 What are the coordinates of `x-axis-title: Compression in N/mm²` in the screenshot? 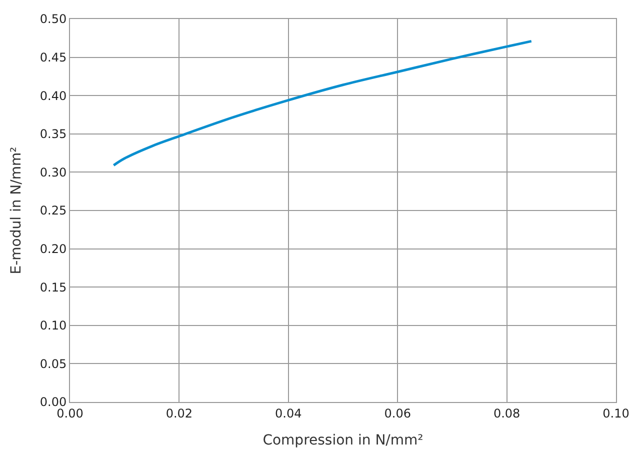 It's located at (343, 440).